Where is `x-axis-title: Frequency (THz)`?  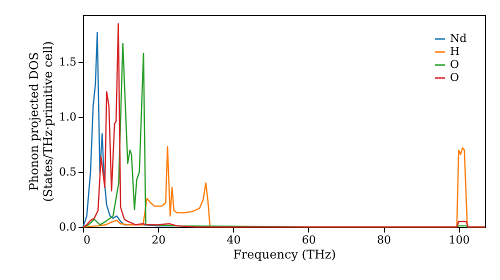
x-axis-title: Frequency (THz) is located at coordinates (284, 255).